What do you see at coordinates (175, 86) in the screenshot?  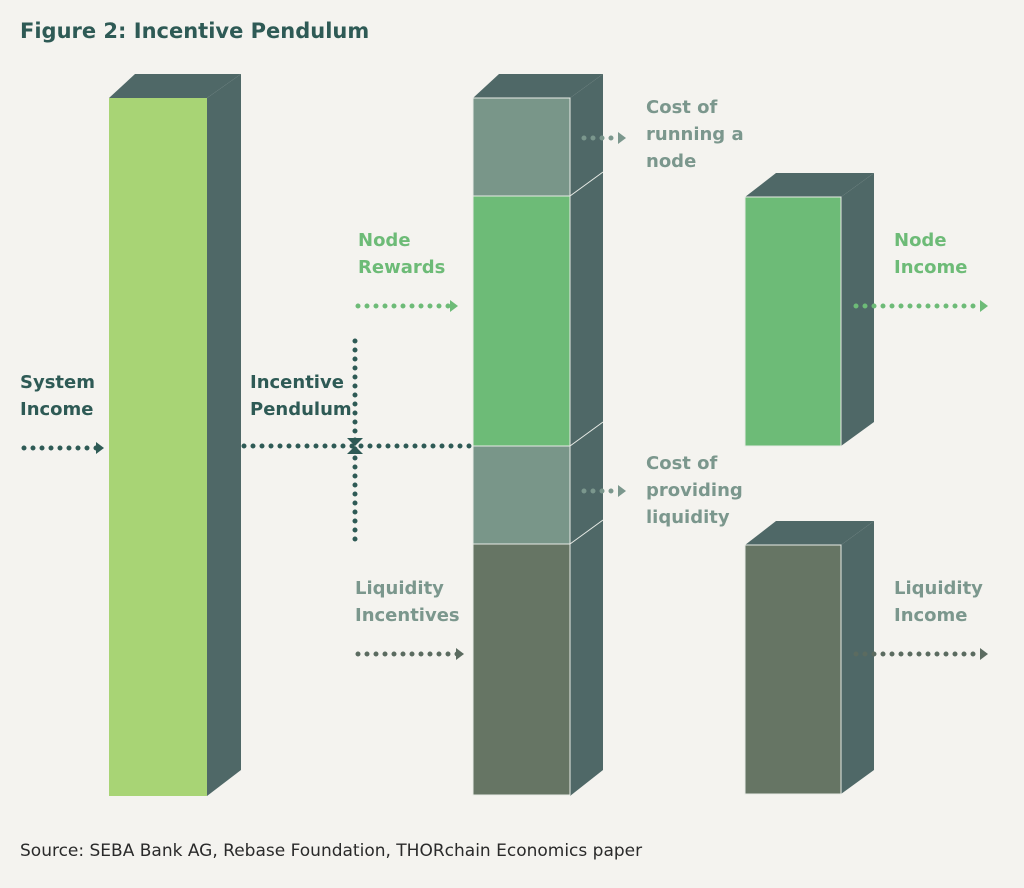 I see `system-column-top` at bounding box center [175, 86].